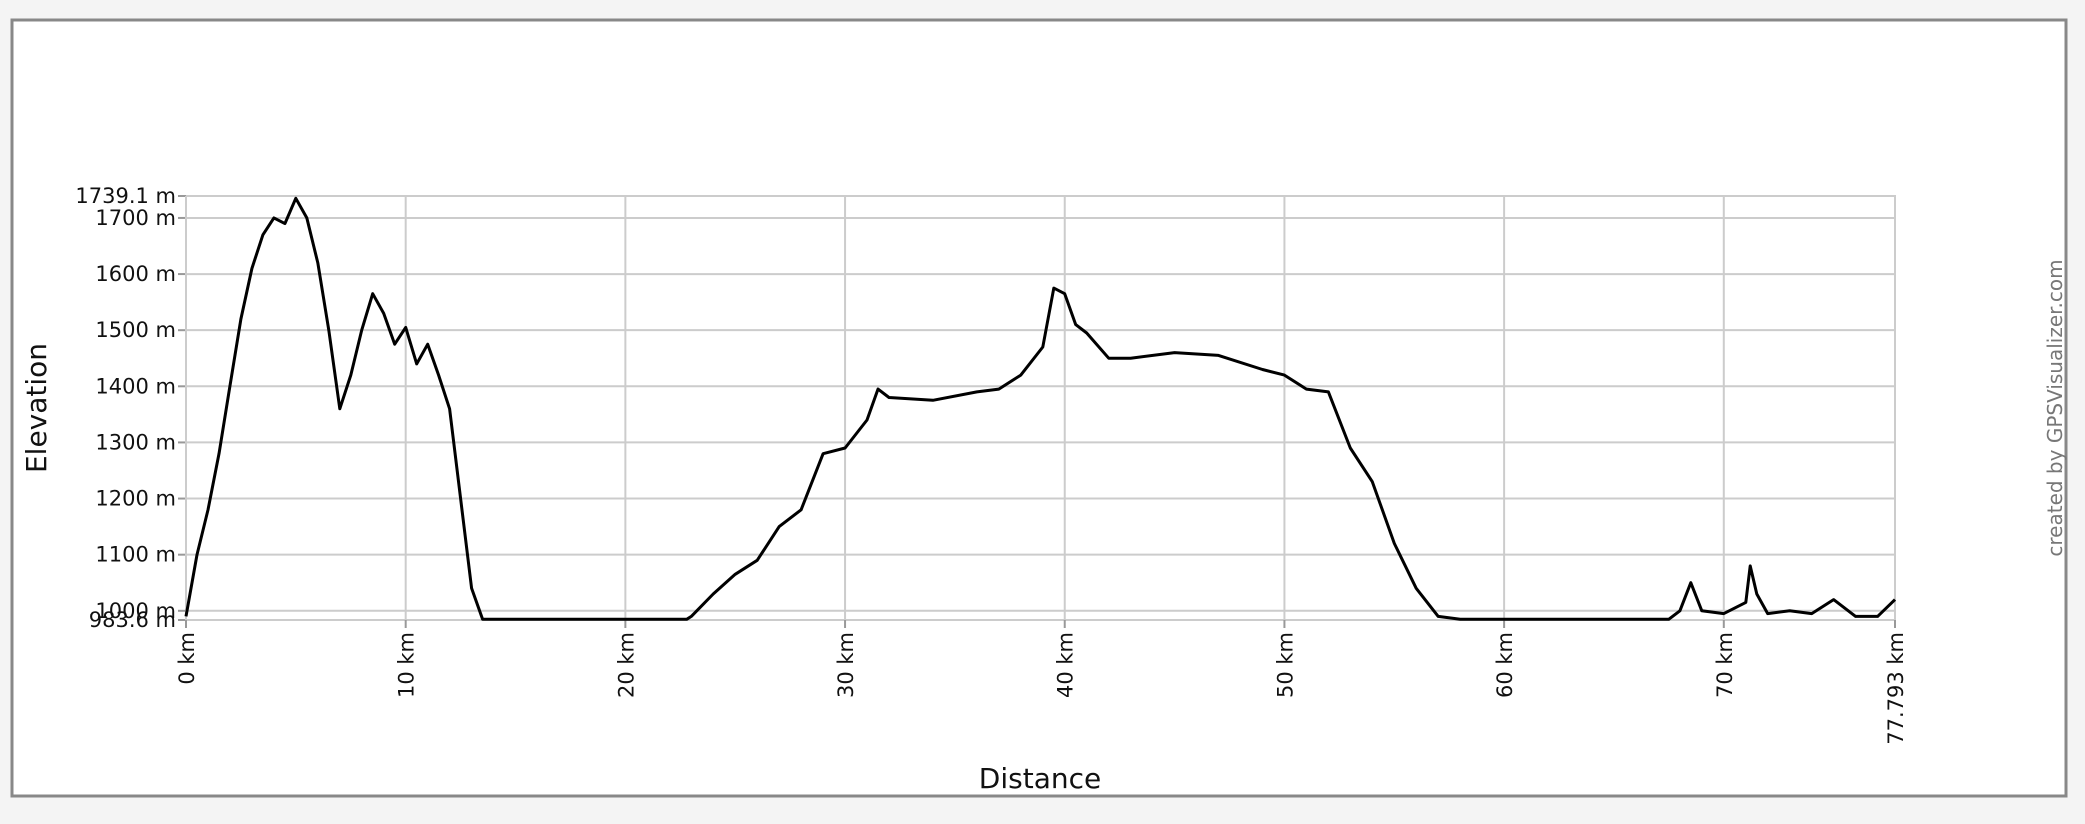 This screenshot has width=2085, height=824. Describe the element at coordinates (407, 665) in the screenshot. I see `x-tick-label: 10 km` at that location.